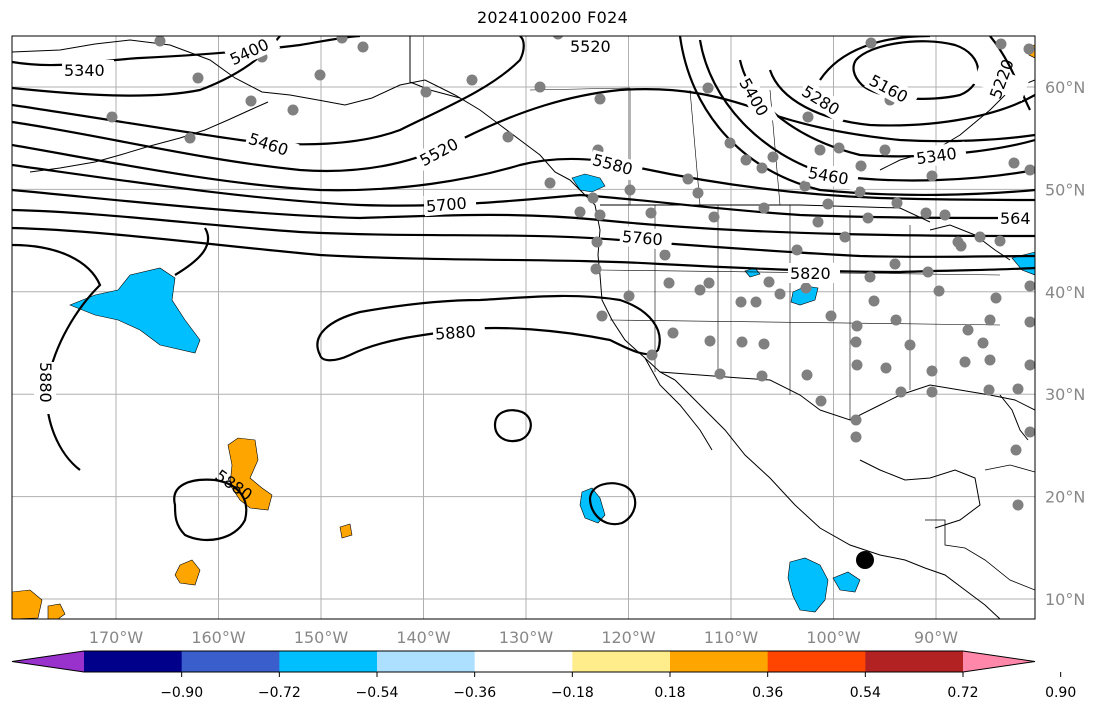 The width and height of the screenshot is (1105, 712). Describe the element at coordinates (526, 637) in the screenshot. I see `longitude-tick-label: 130°W` at that location.